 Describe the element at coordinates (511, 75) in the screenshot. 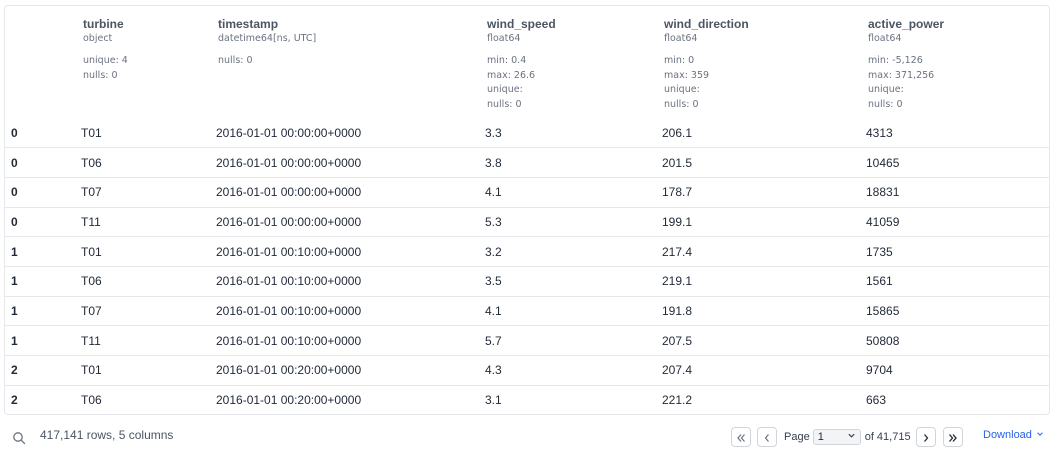

I see `column-stat: max: 26.6` at that location.